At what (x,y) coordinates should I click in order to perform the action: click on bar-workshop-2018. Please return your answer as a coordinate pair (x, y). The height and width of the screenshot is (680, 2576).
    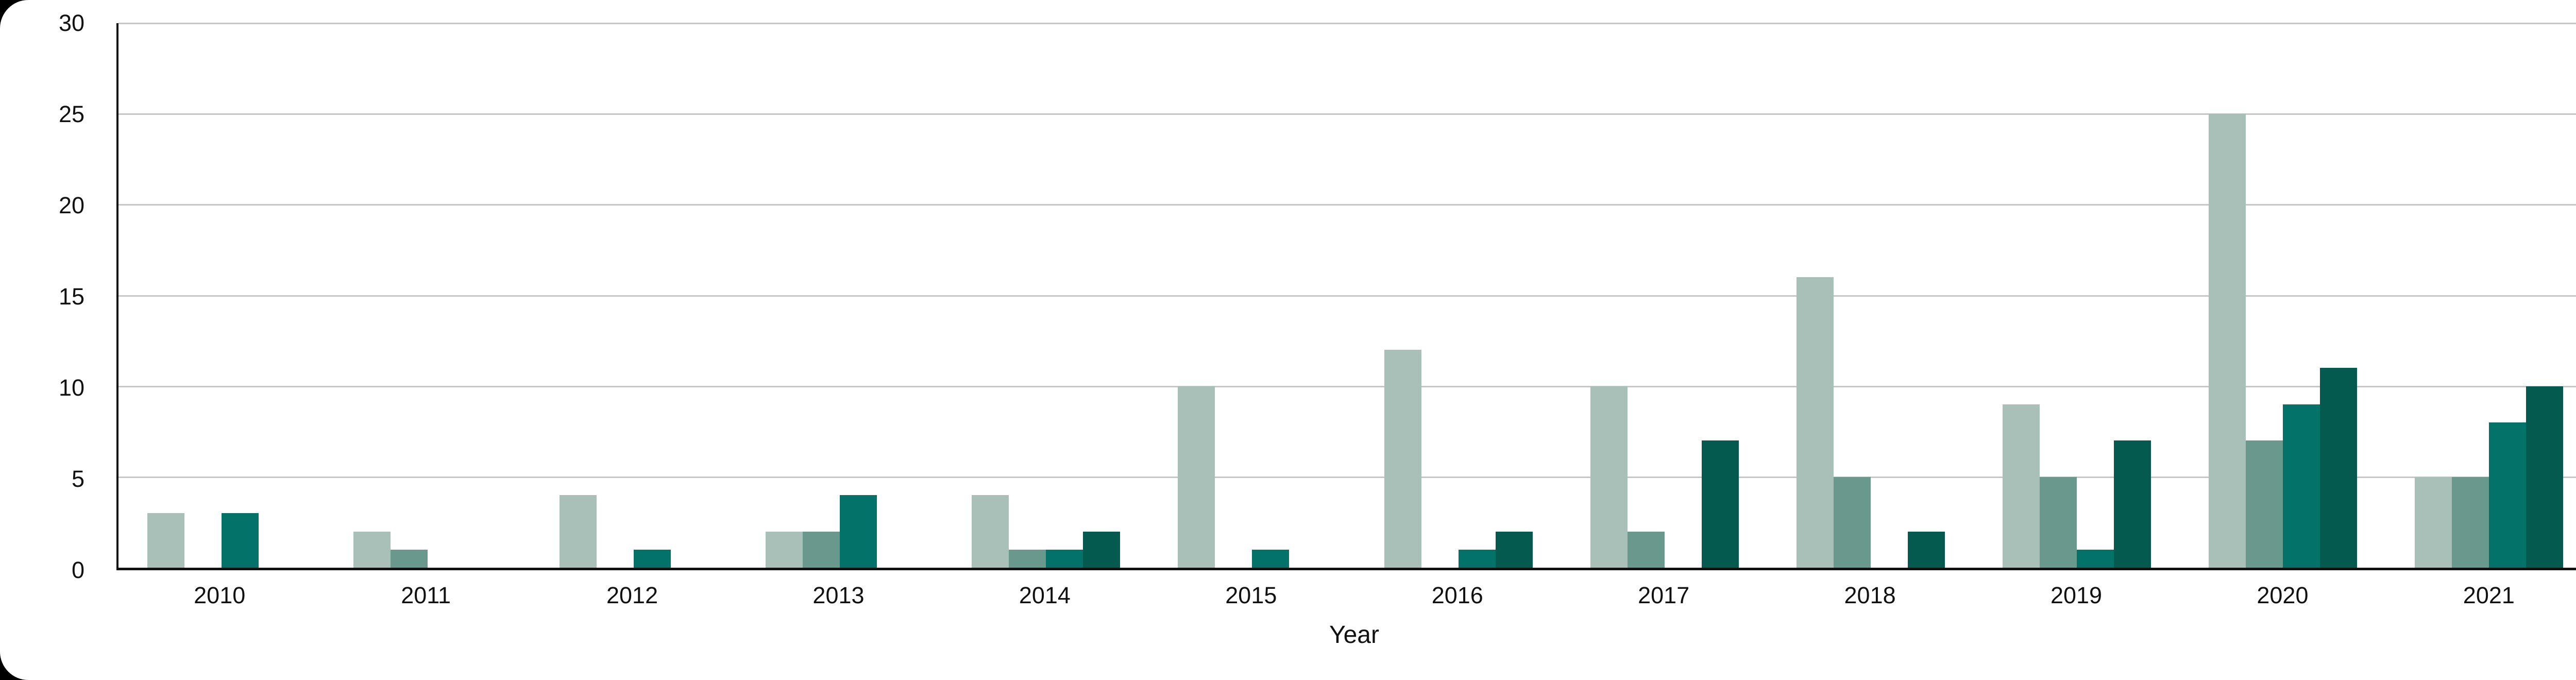
    Looking at the image, I should click on (1926, 549).